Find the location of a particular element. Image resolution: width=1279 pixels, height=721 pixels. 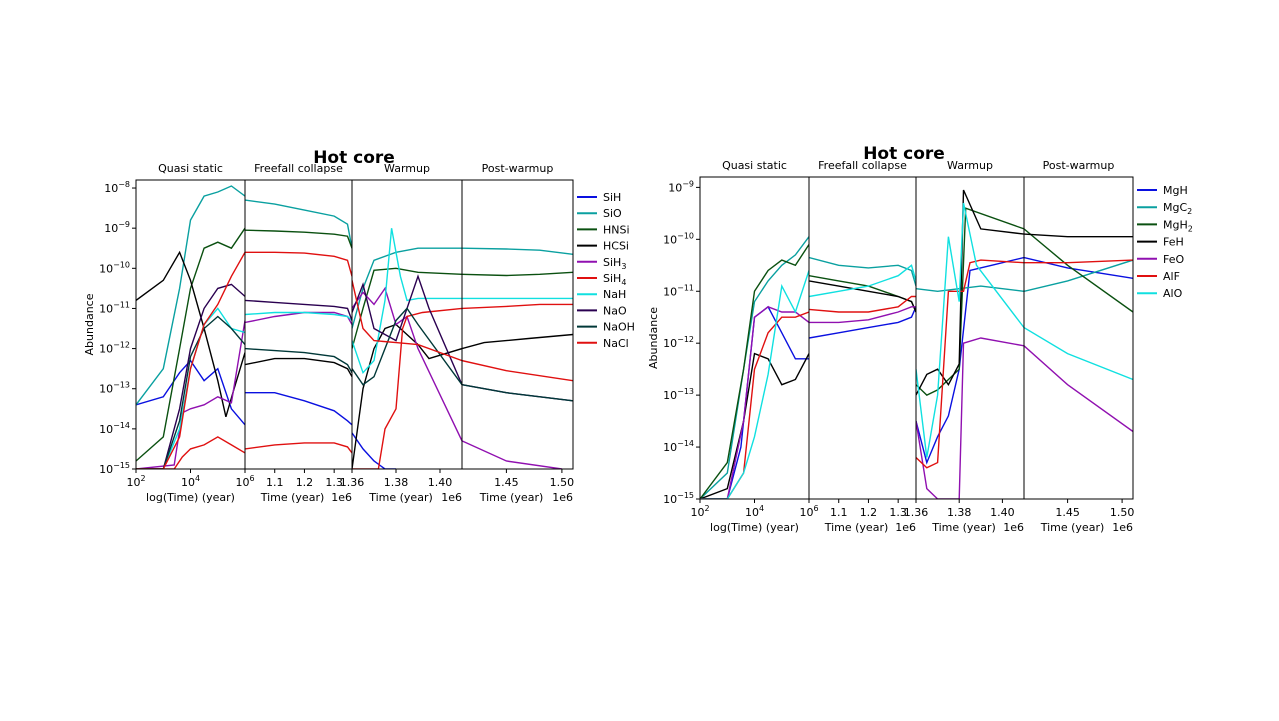

series-line-nah is located at coordinates (190, 388).